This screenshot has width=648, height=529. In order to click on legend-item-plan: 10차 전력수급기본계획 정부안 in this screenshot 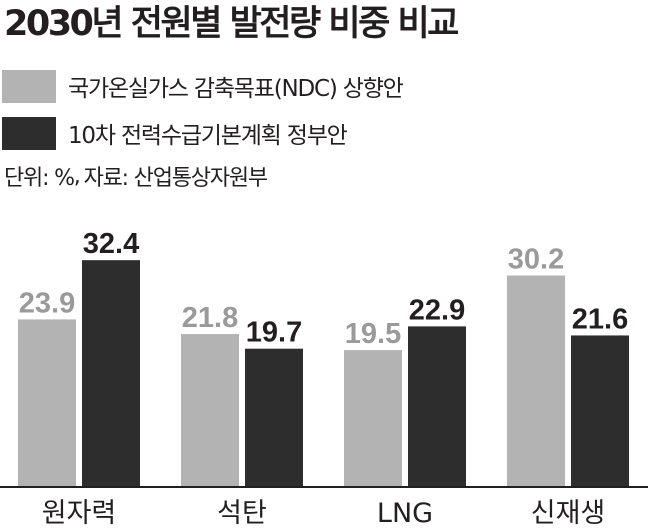, I will do `click(175, 133)`.